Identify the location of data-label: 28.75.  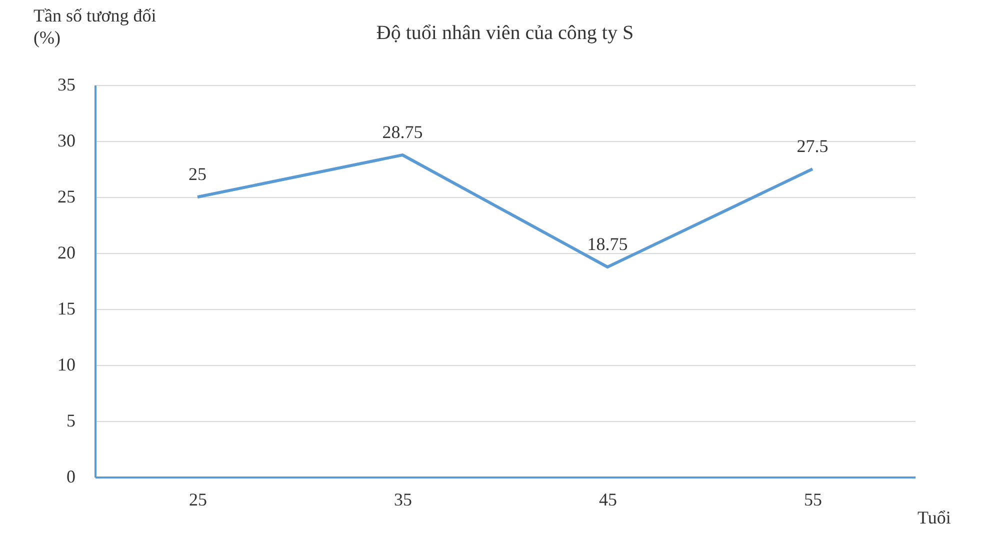
(402, 132).